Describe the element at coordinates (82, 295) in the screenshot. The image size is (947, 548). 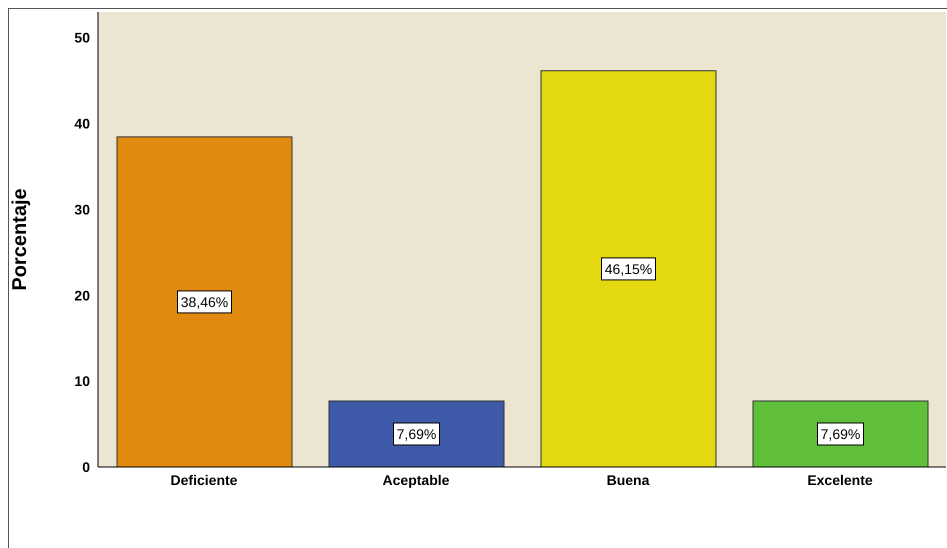
I see `y-tick-label: 20` at that location.